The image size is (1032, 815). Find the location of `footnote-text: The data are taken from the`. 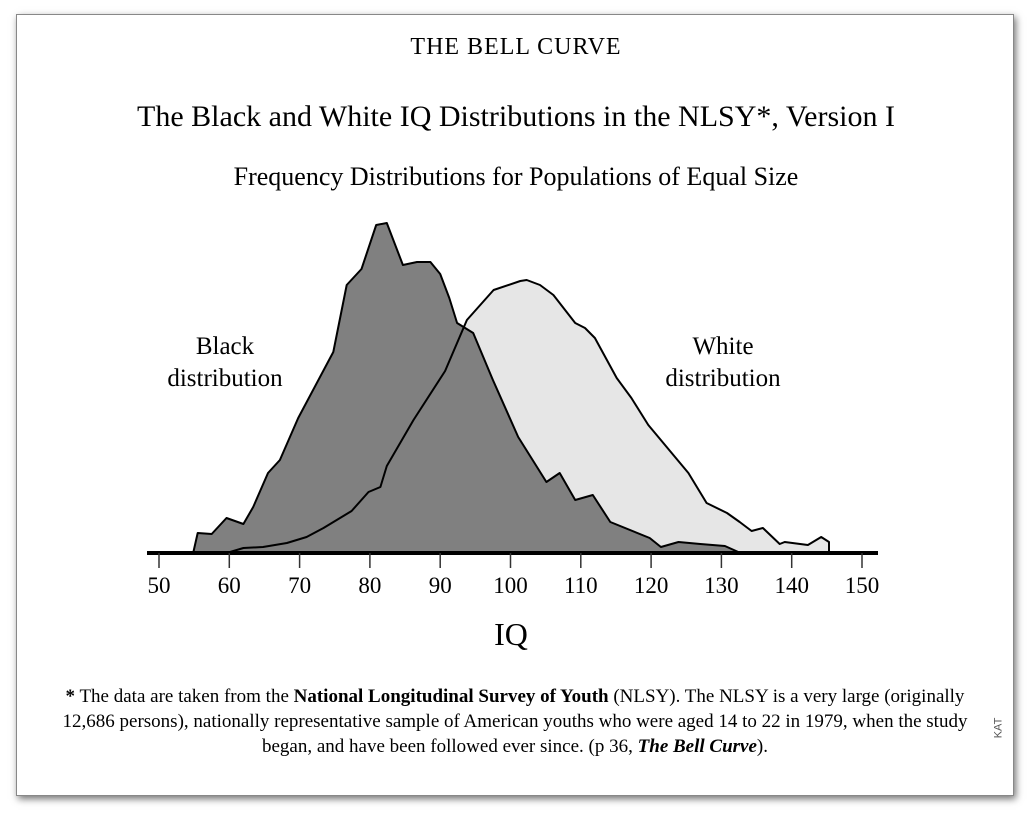

footnote-text: The data are taken from the is located at coordinates (184, 696).